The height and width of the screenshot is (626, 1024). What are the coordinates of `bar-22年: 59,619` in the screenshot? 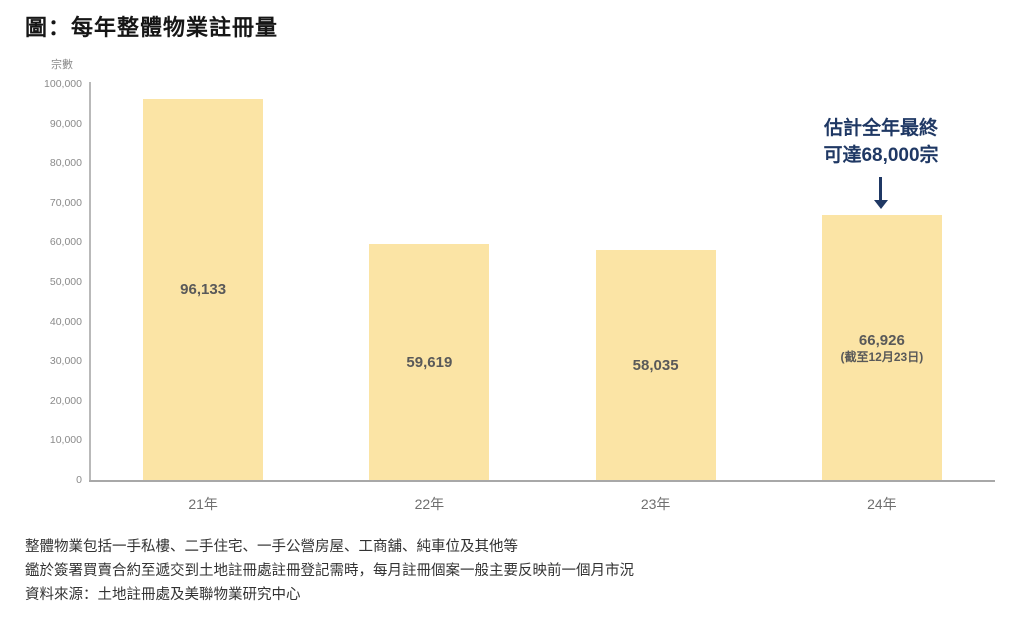 It's located at (429, 362).